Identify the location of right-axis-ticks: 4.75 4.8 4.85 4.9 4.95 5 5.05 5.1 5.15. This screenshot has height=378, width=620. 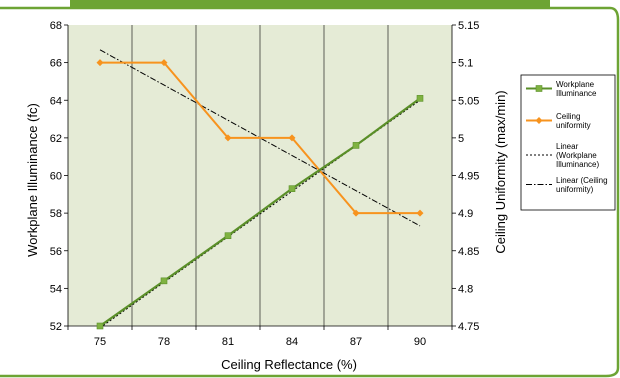
(465, 176).